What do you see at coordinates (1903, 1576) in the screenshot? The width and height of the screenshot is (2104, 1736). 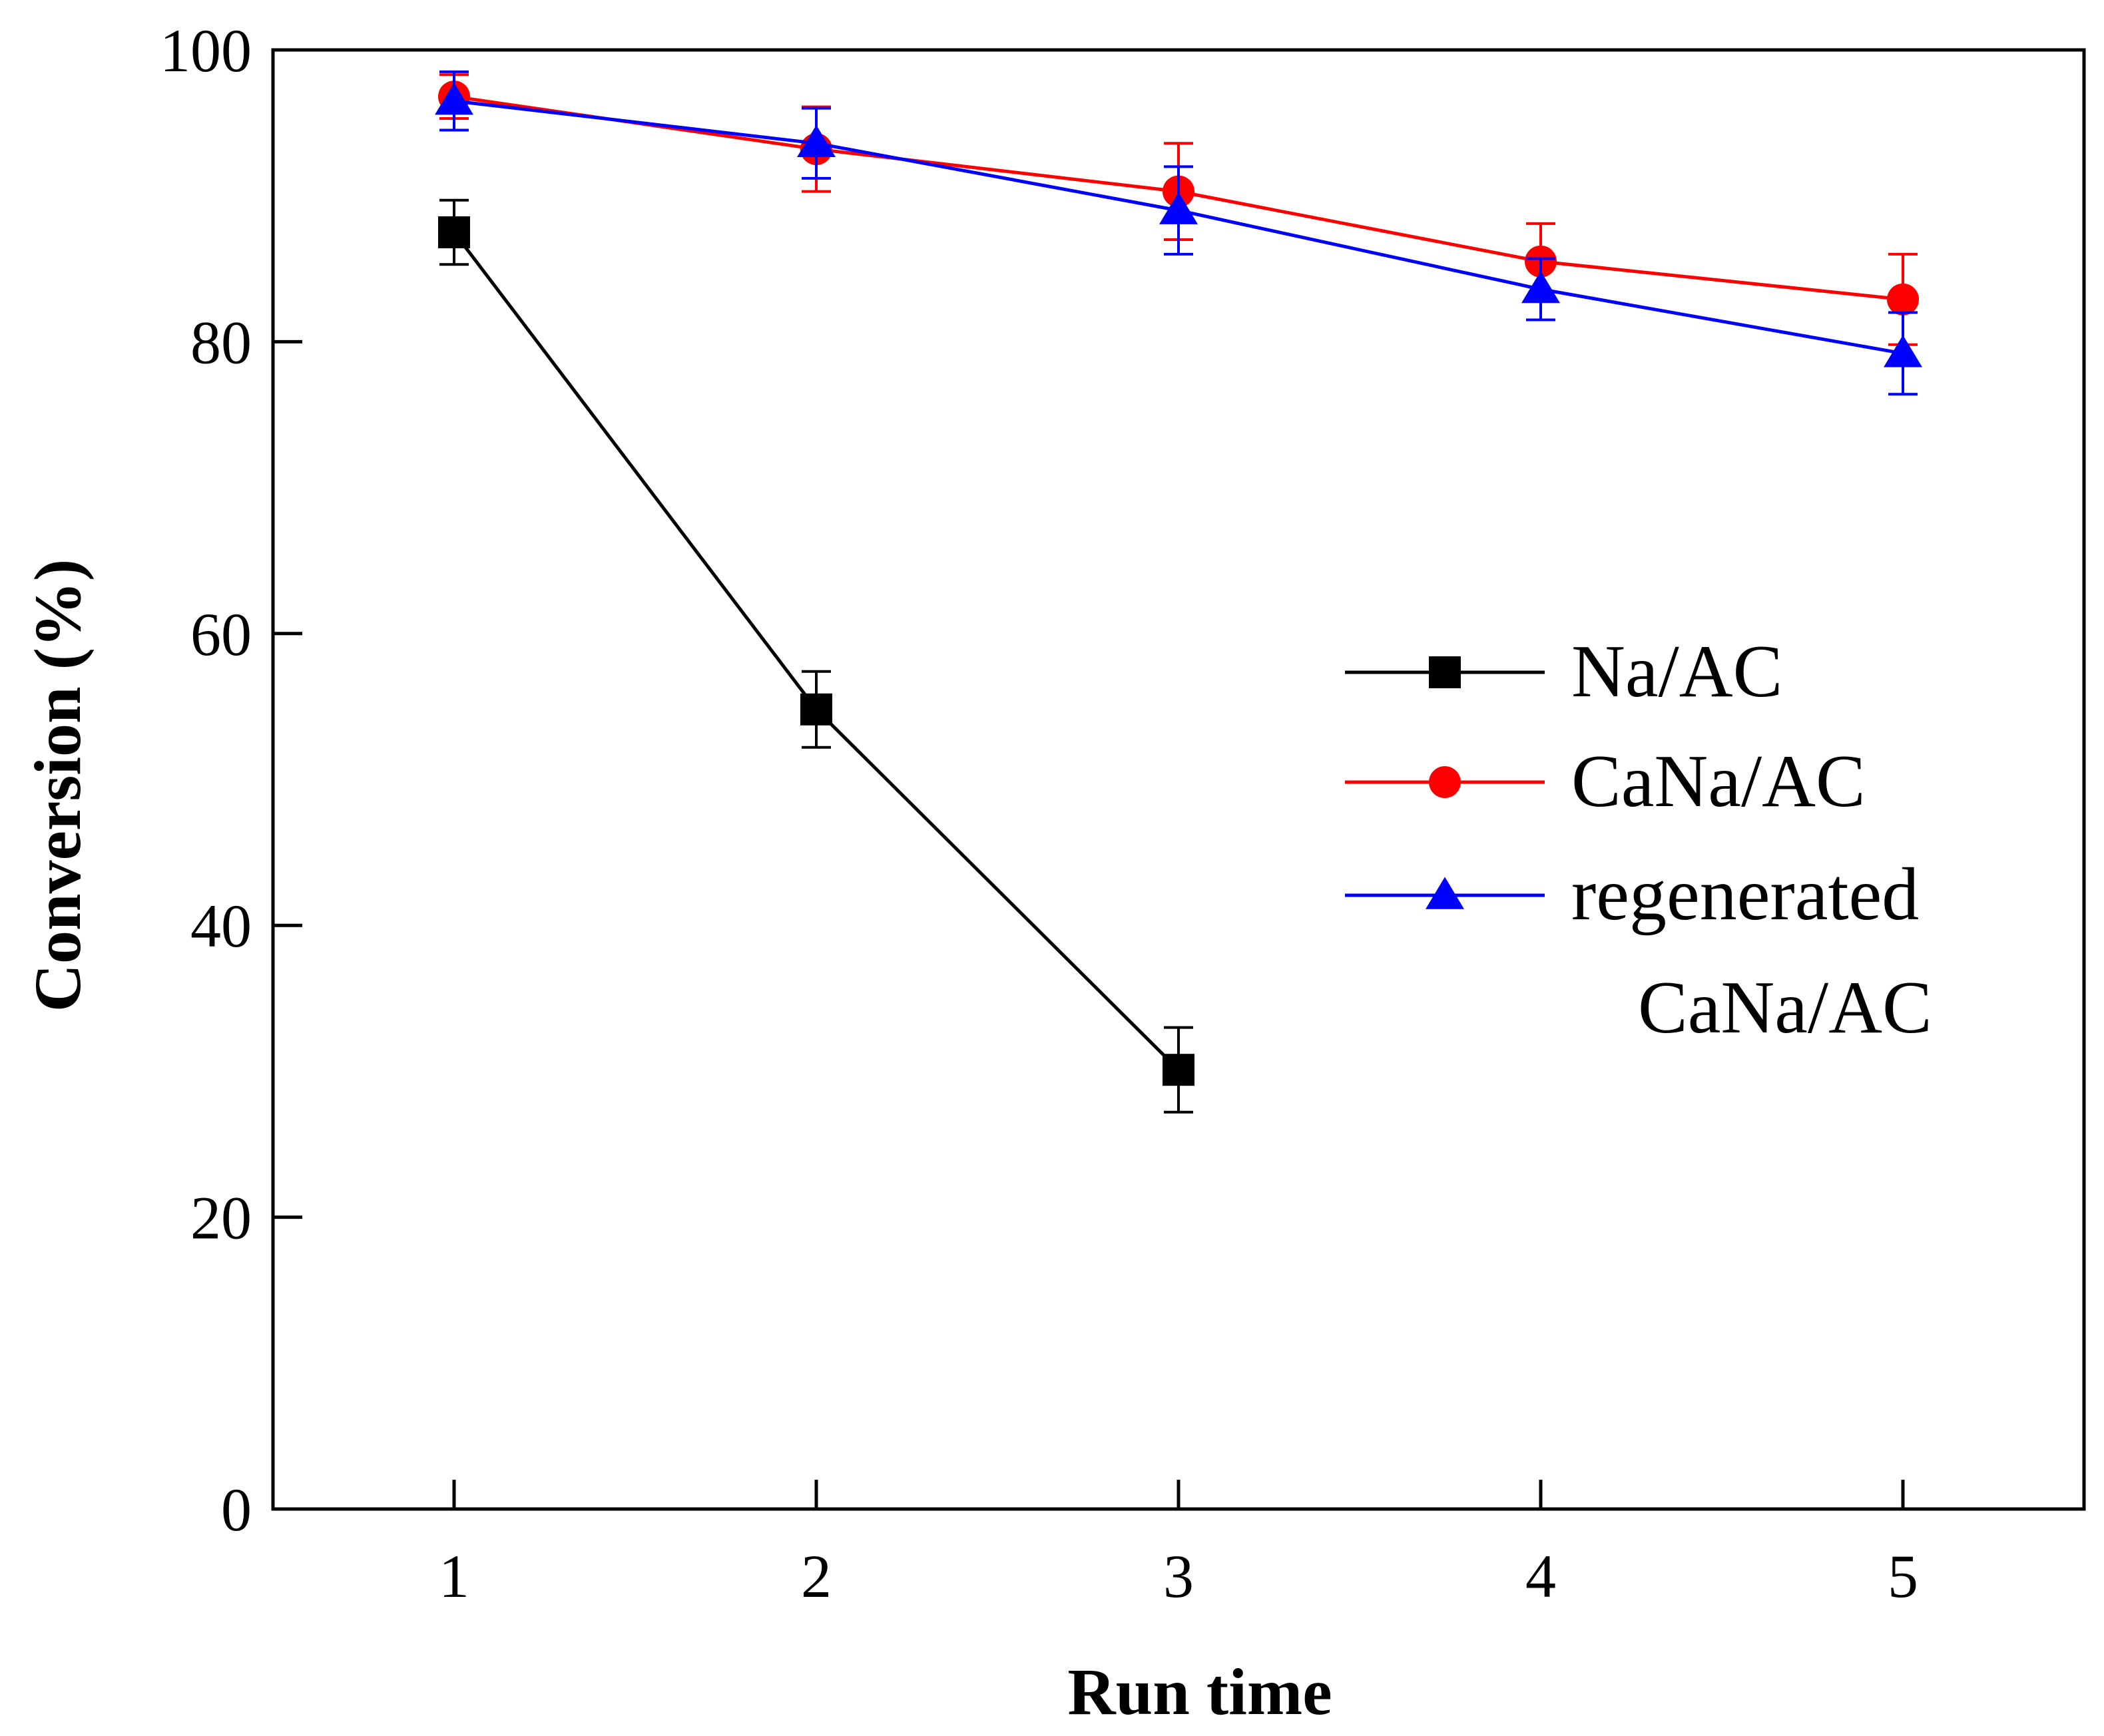 I see `x-tick-label-5: 5` at bounding box center [1903, 1576].